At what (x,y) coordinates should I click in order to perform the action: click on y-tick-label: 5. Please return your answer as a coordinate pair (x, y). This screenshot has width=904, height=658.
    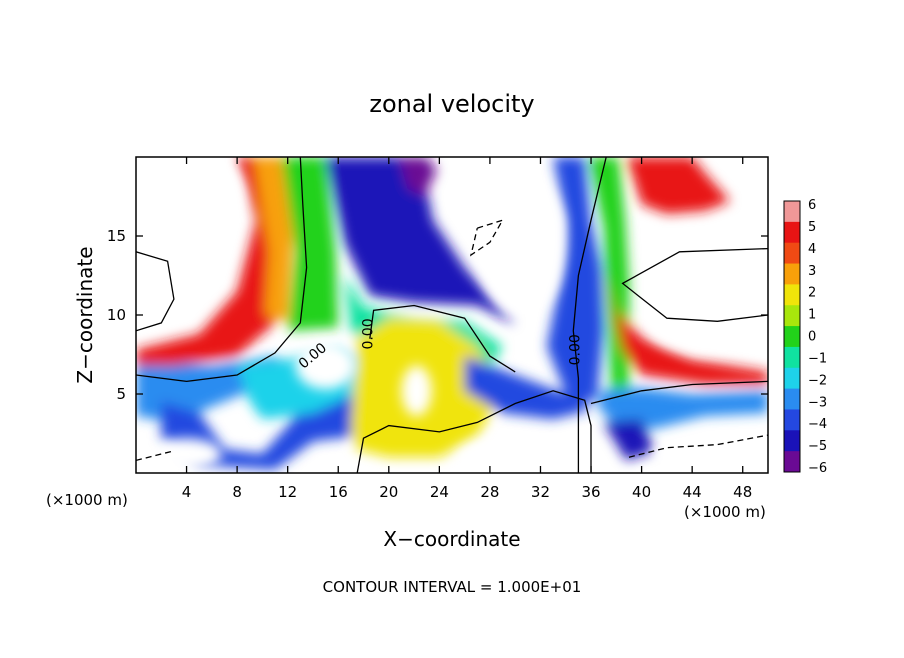
    Looking at the image, I should click on (121, 394).